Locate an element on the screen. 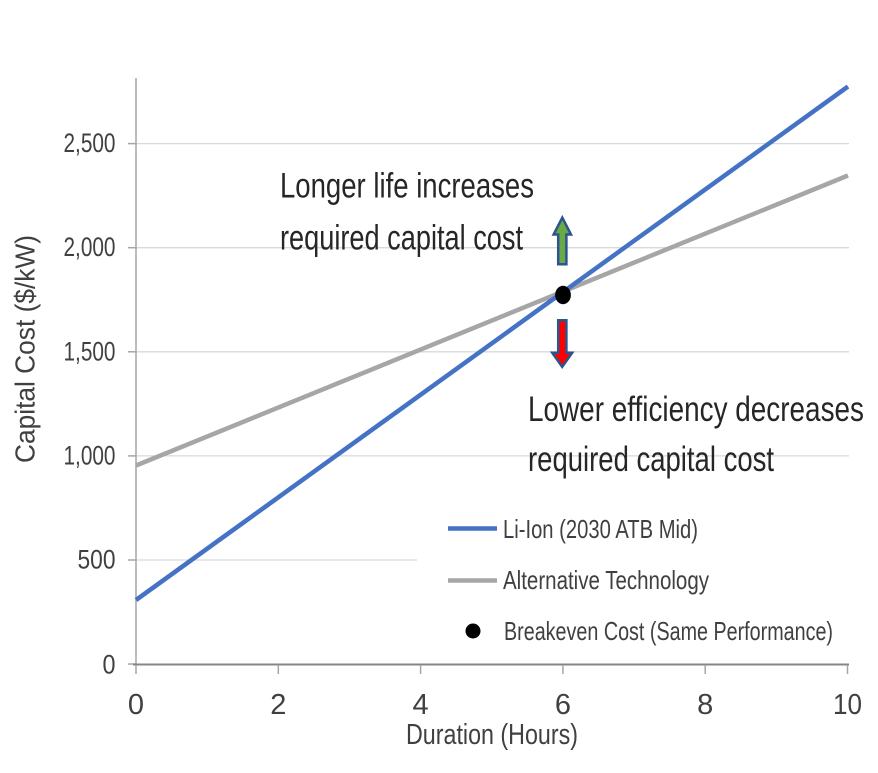 The height and width of the screenshot is (773, 878). svg-text: 1,000 is located at coordinates (90, 455).